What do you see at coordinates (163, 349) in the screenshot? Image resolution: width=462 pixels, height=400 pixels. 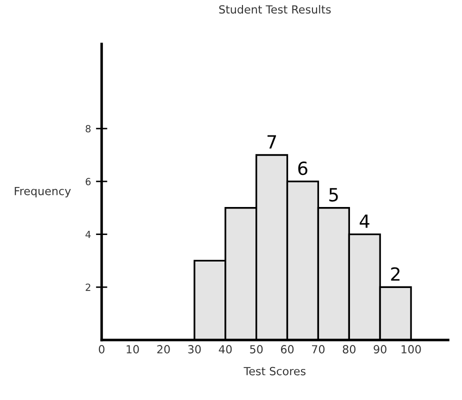 I see `x-tick-label: 20` at bounding box center [163, 349].